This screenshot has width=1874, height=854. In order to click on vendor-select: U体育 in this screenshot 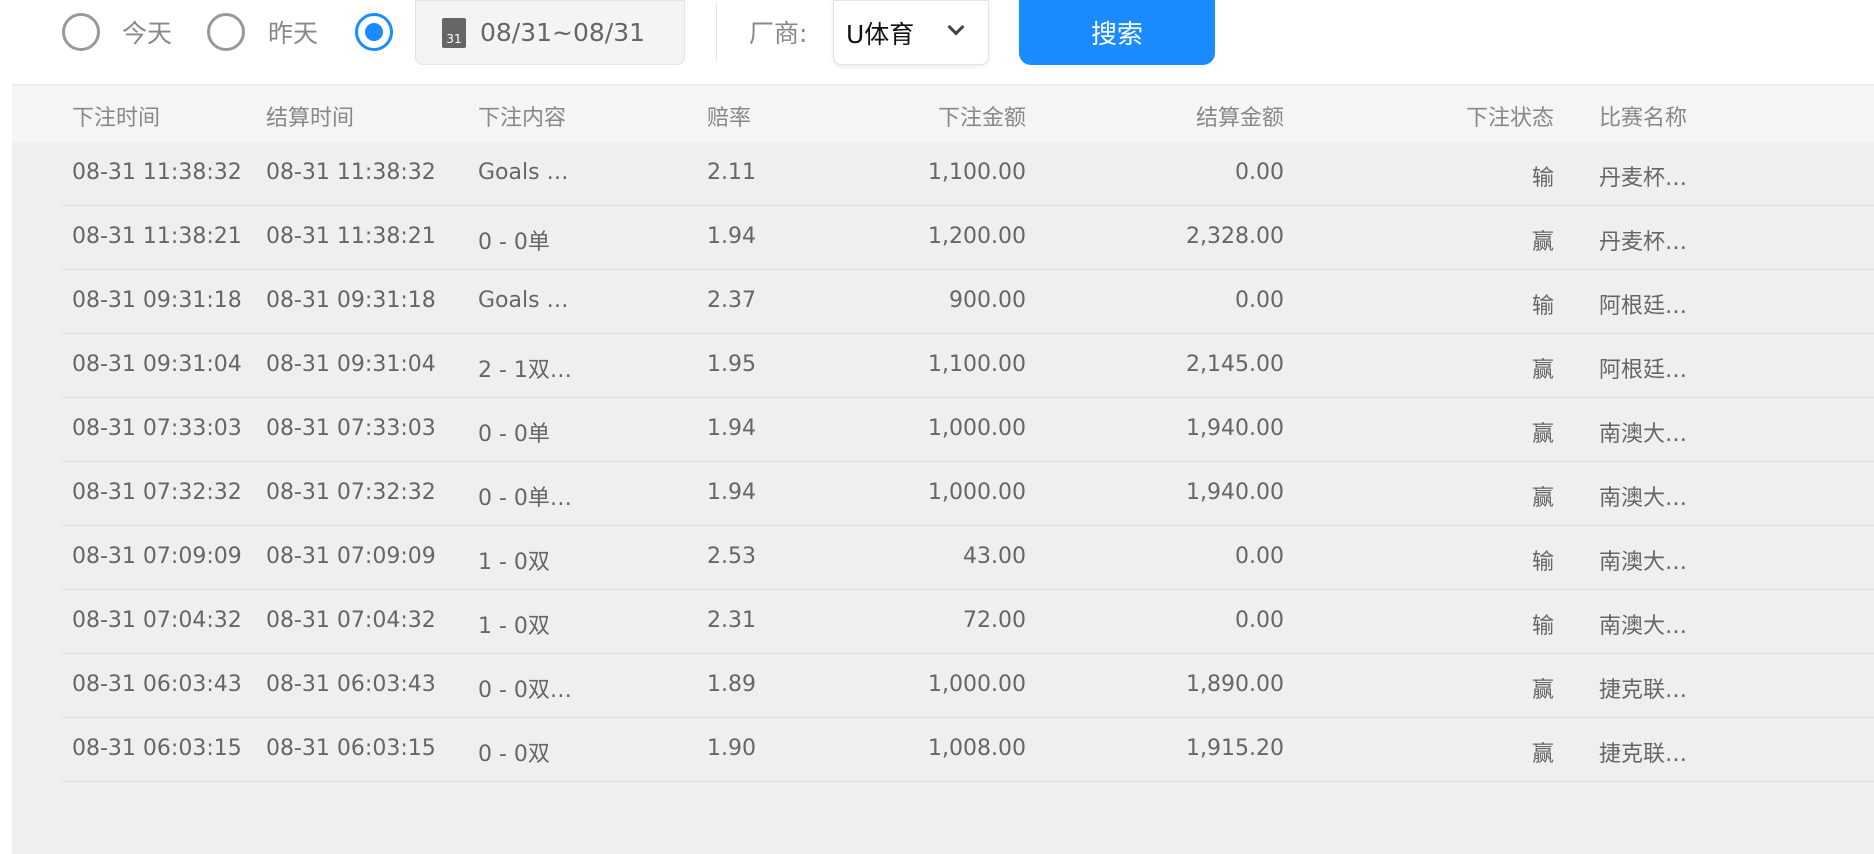, I will do `click(911, 32)`.